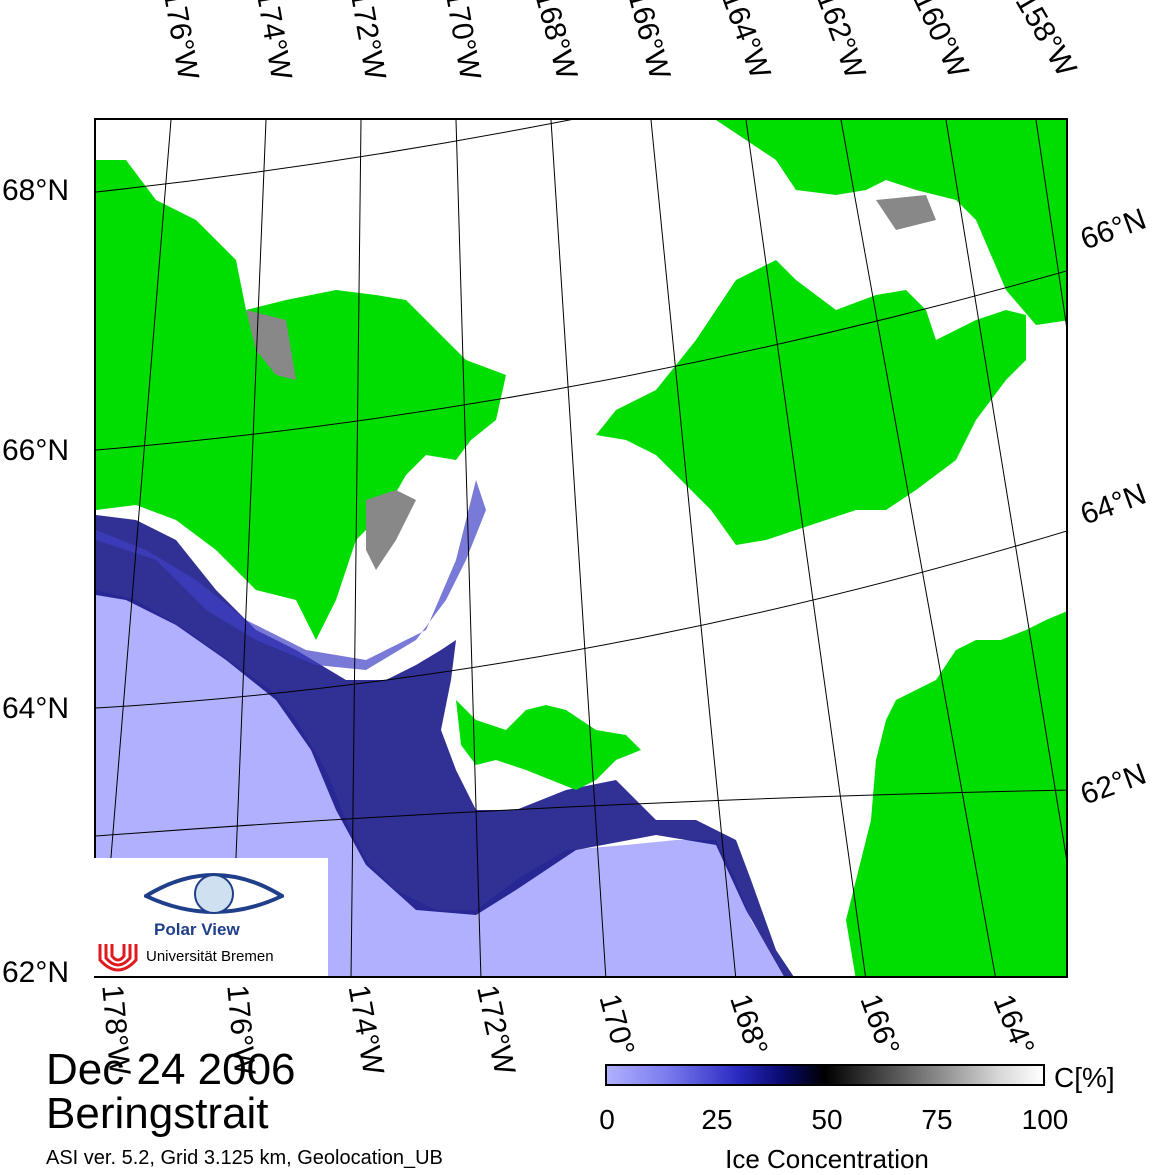 This screenshot has height=1175, width=1161. Describe the element at coordinates (462, 41) in the screenshot. I see `lon-label-top: 170°W` at that location.